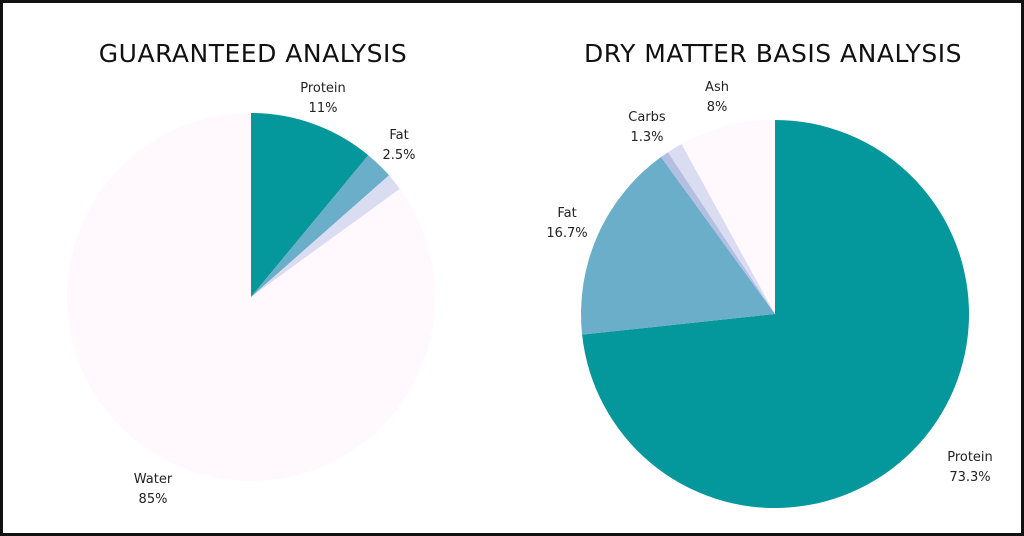 The width and height of the screenshot is (1024, 536). What do you see at coordinates (323, 108) in the screenshot?
I see `guaranteed-value-protein: 11%` at bounding box center [323, 108].